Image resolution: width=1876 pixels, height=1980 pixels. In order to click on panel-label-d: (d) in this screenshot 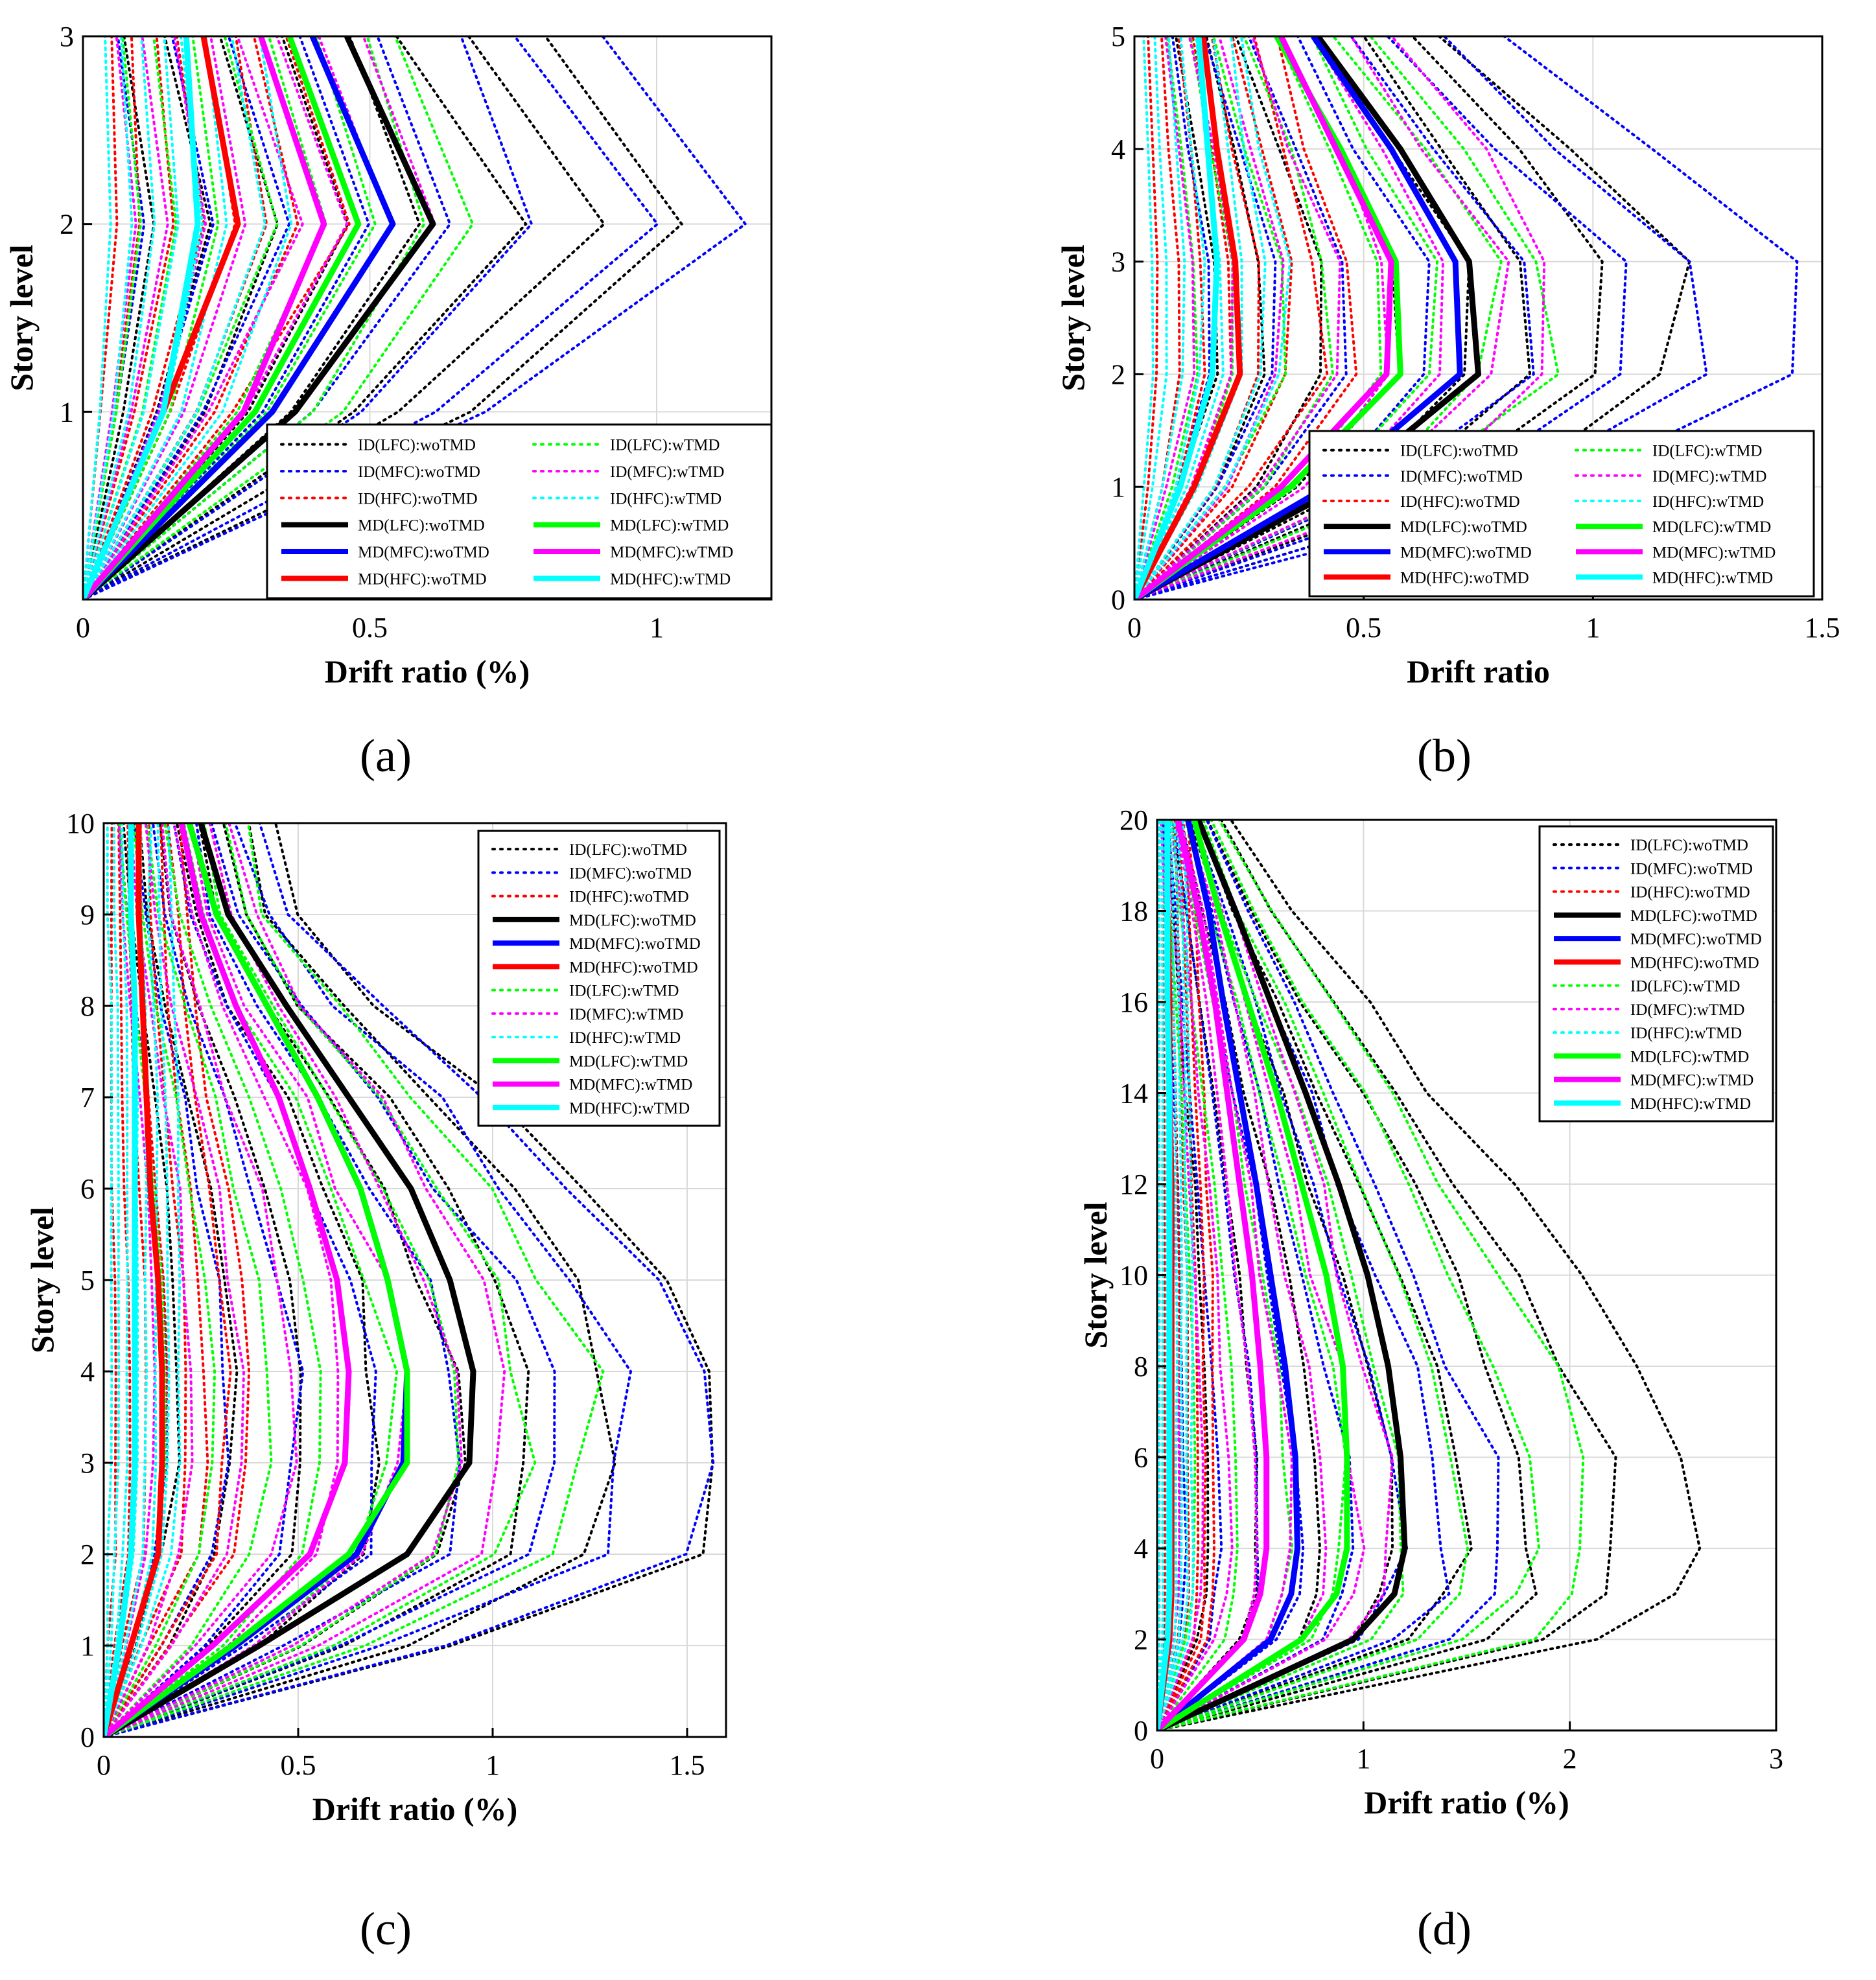, I will do `click(1444, 1929)`.